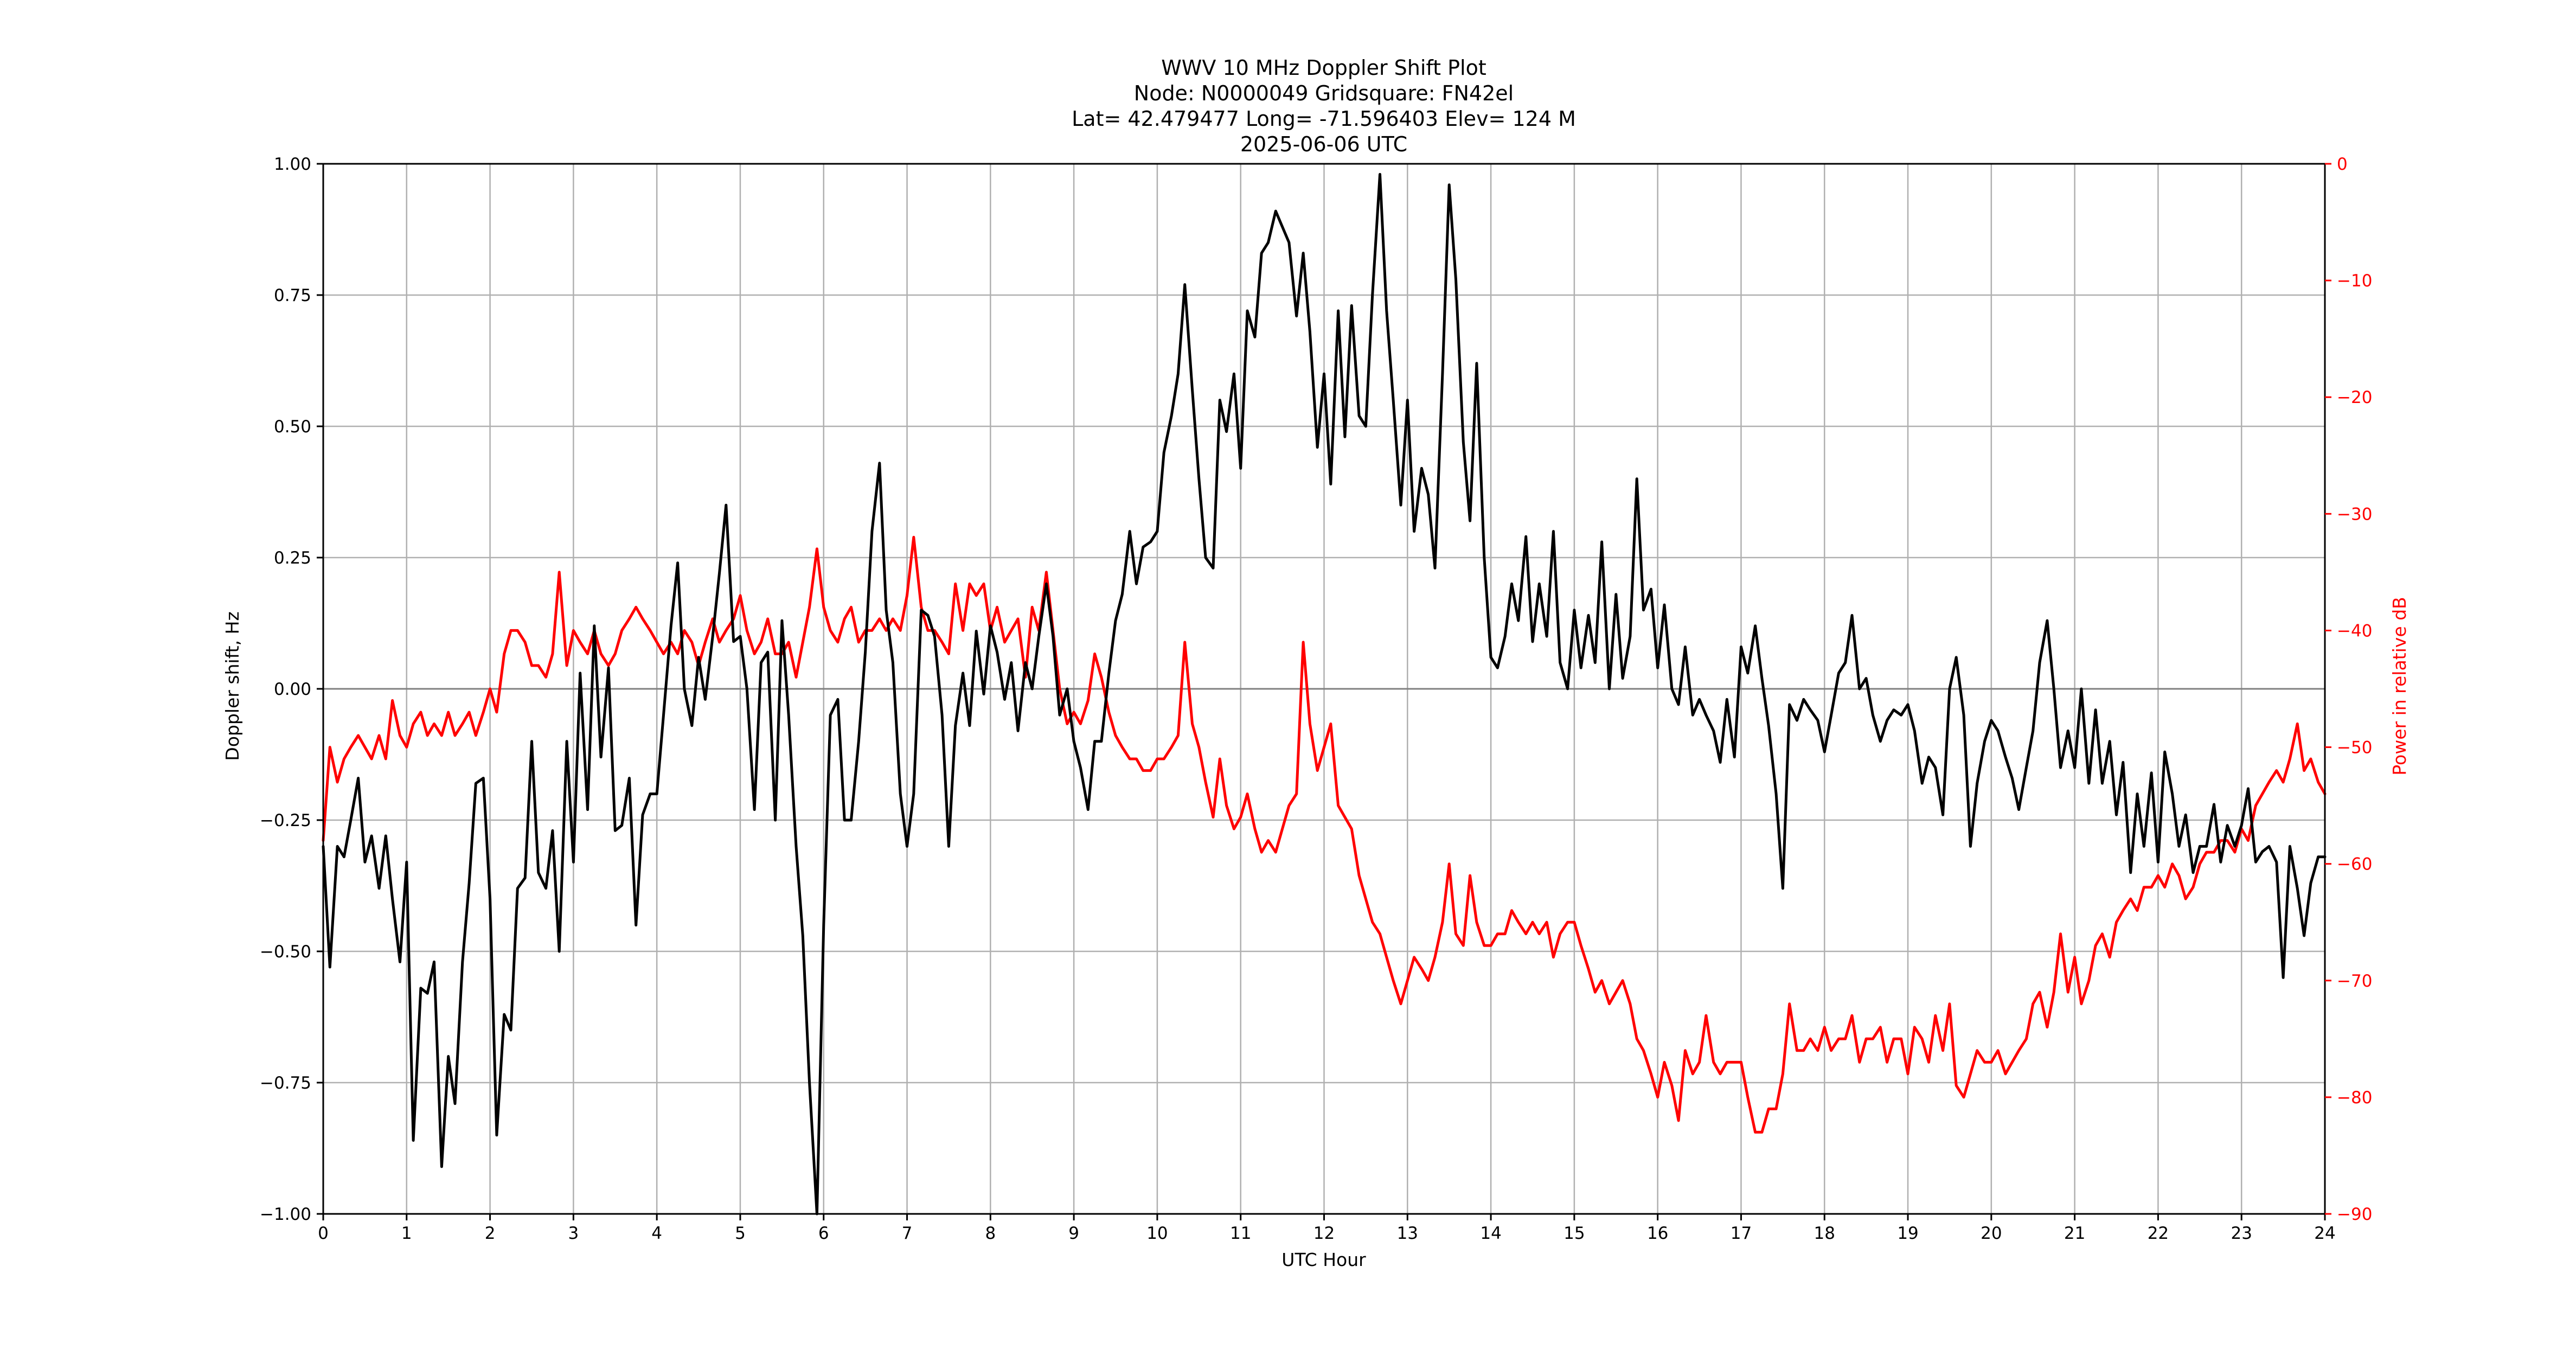 The image size is (2576, 1356). I want to click on y2-tick-label: −70, so click(2354, 981).